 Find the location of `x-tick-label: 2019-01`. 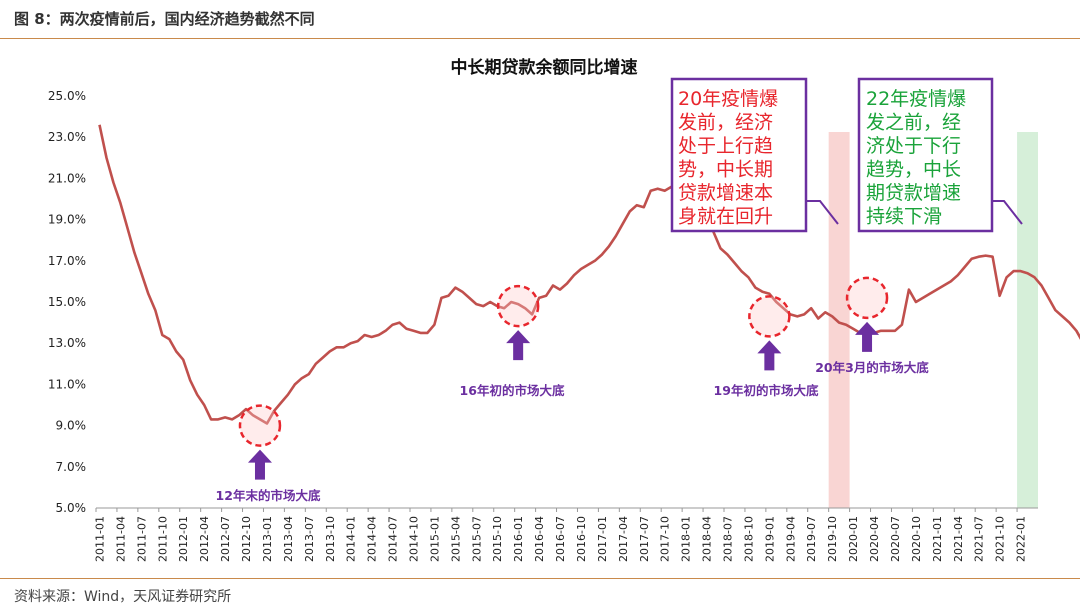

x-tick-label: 2019-01 is located at coordinates (769, 539).